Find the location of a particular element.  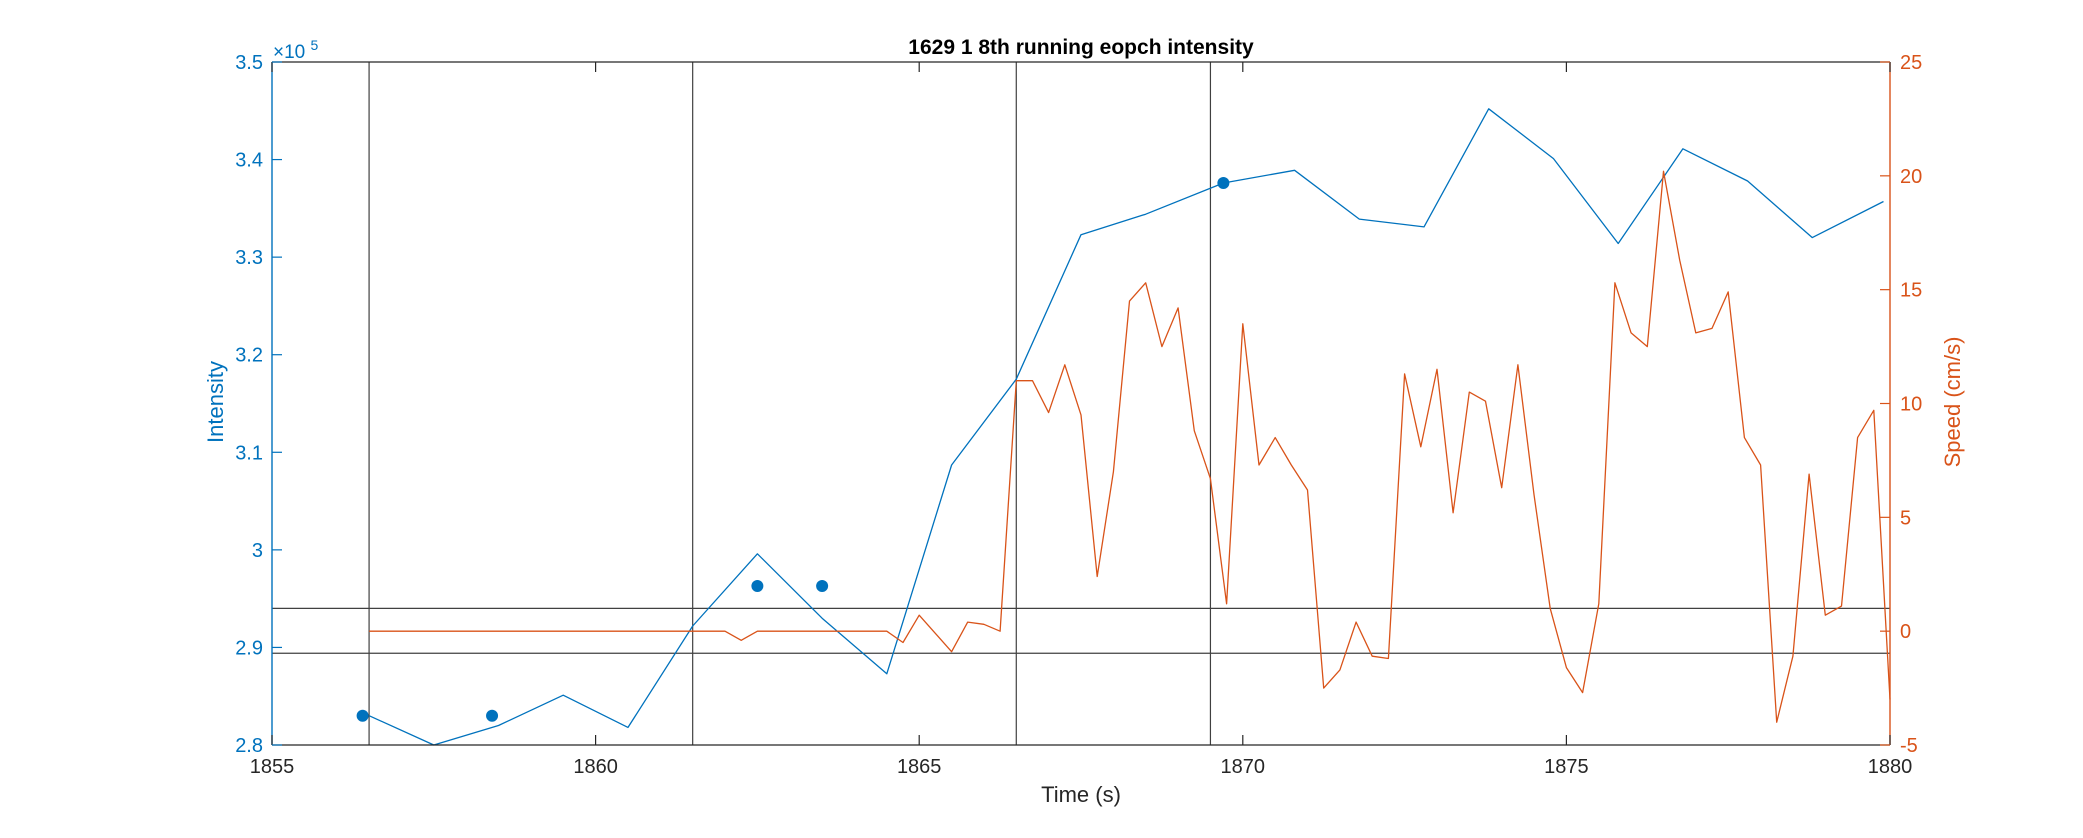

left-y-axis-title: Intensity is located at coordinates (215, 402).